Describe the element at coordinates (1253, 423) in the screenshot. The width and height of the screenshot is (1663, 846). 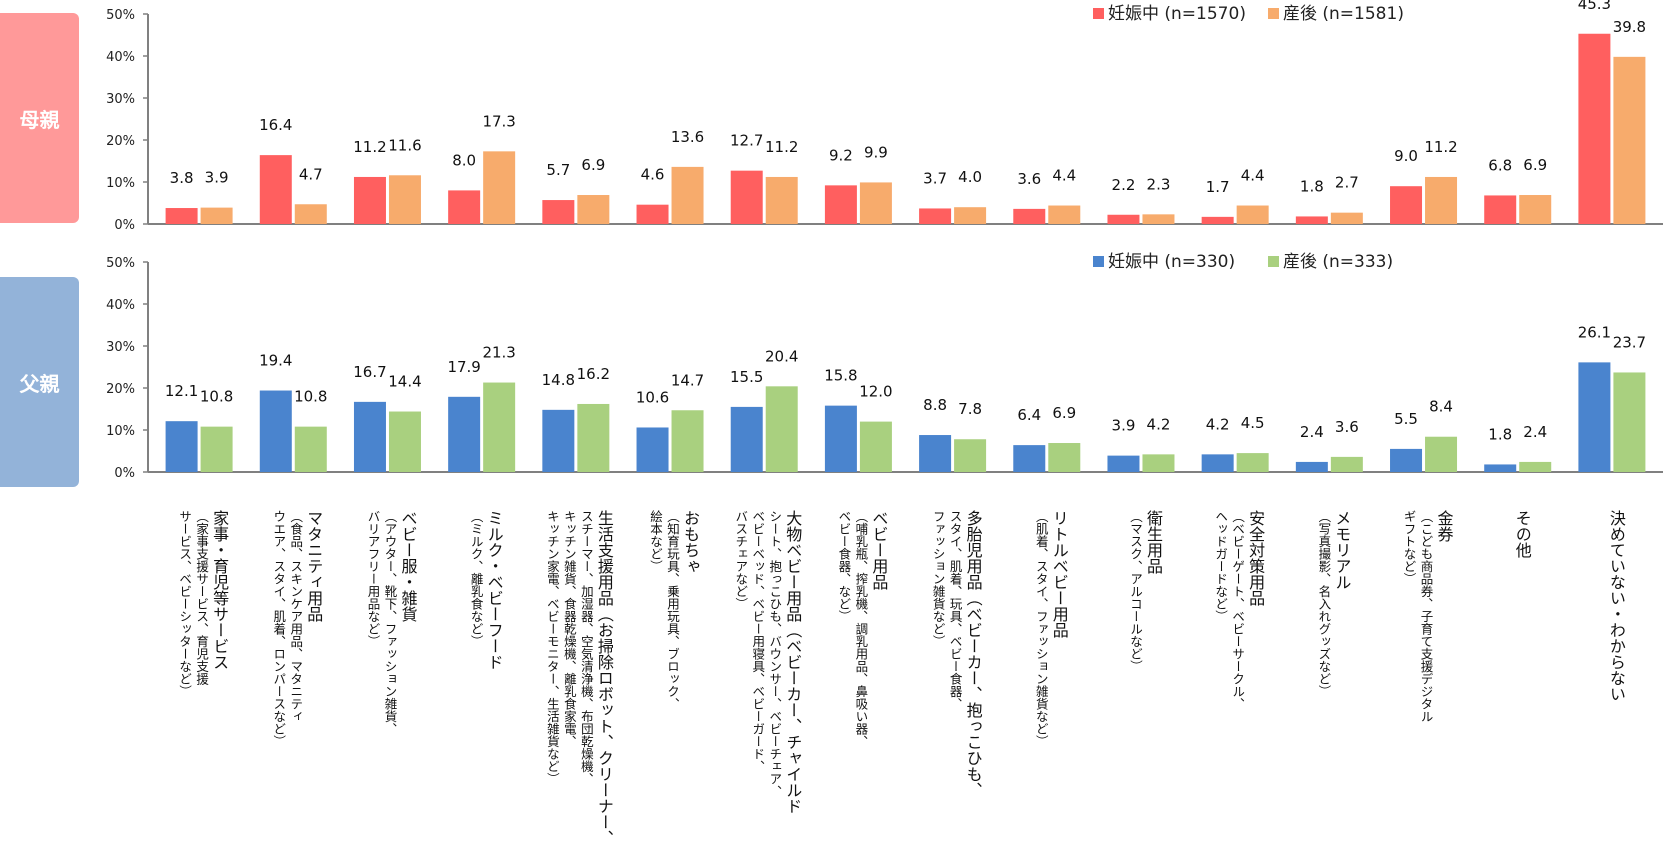
I see `data-label: 4.5` at that location.